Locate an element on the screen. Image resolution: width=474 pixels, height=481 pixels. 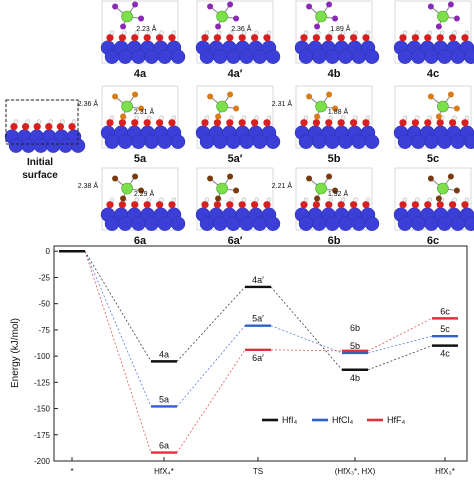
y-tick-label: -200 is located at coordinates (42, 461).